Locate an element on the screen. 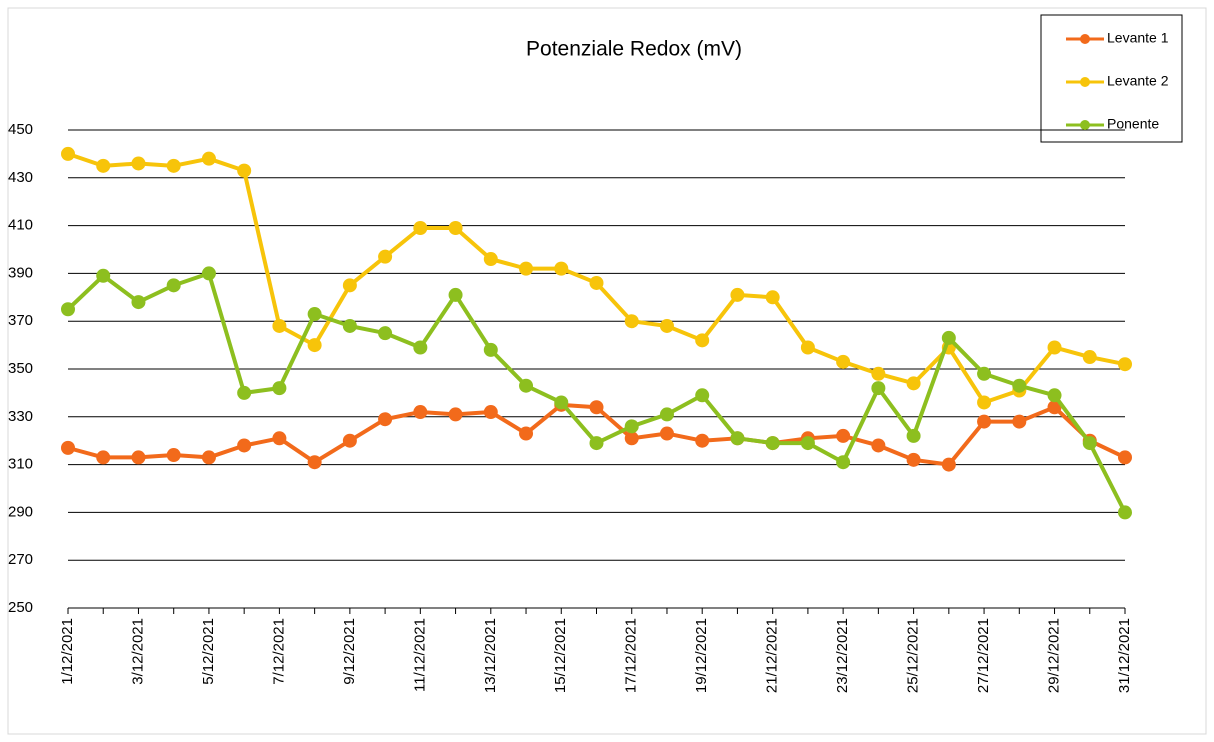 The image size is (1214, 742). legend is located at coordinates (1111, 78).